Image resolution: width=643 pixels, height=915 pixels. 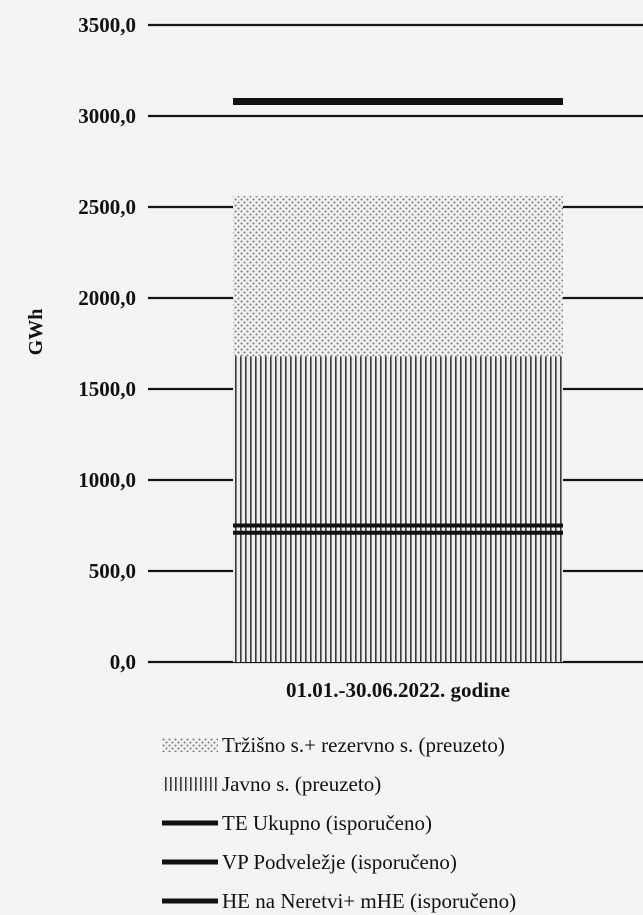 What do you see at coordinates (107, 298) in the screenshot?
I see `y-tick-label: 2000,0` at bounding box center [107, 298].